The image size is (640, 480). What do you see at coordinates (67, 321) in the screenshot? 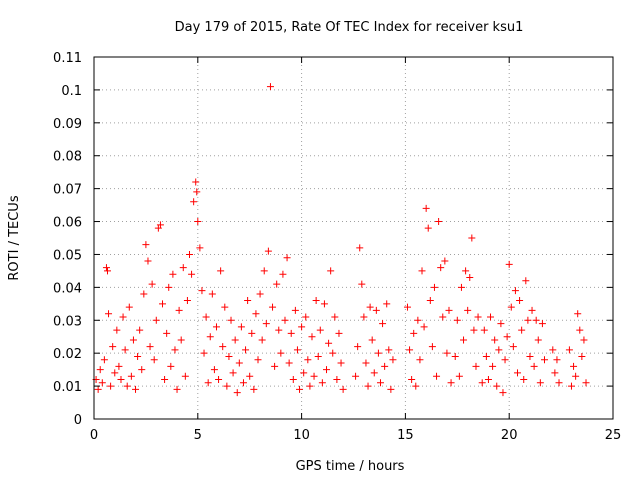
I see `y-tick-label: 0.03` at bounding box center [67, 321].